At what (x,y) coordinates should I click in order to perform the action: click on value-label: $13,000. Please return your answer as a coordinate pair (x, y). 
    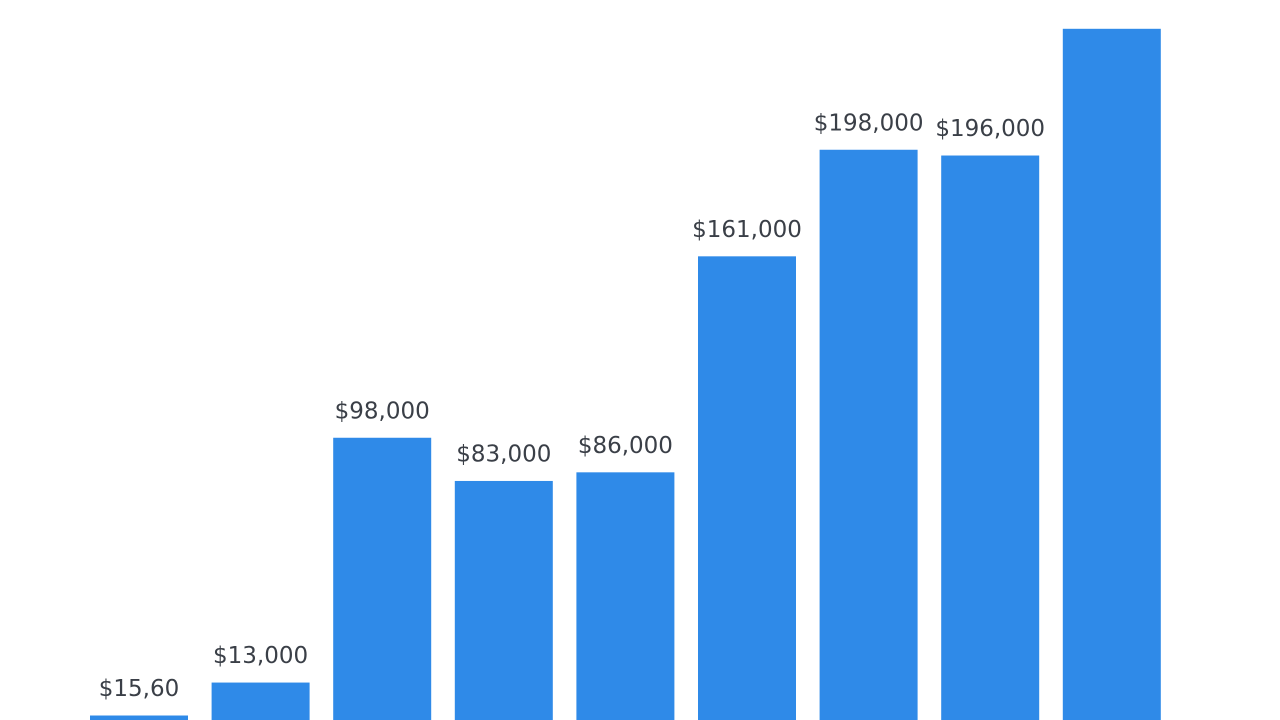
    Looking at the image, I should click on (260, 656).